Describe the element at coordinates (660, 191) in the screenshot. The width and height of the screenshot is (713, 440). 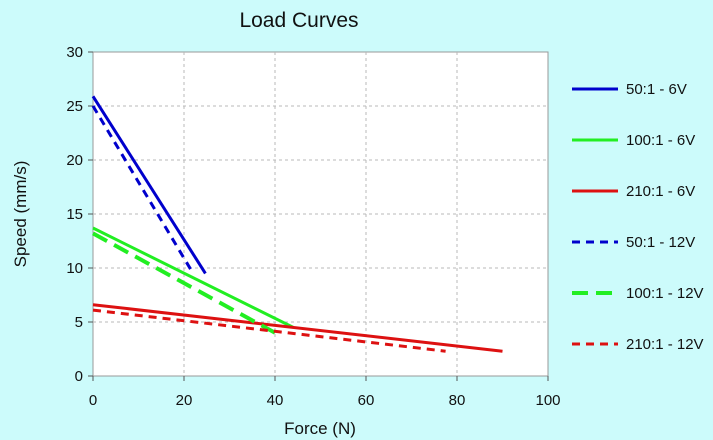
I see `legend-label-3: 210:1 - 6V` at that location.